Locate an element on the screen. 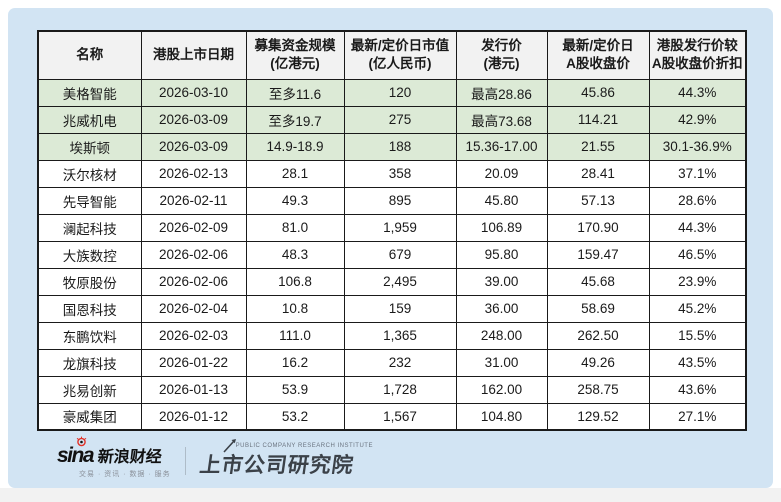 This screenshot has height=502, width=781. table-row: 国恩科技 2026-02-04 10.8 159 36.00 58.69 45.2% is located at coordinates (392, 308).